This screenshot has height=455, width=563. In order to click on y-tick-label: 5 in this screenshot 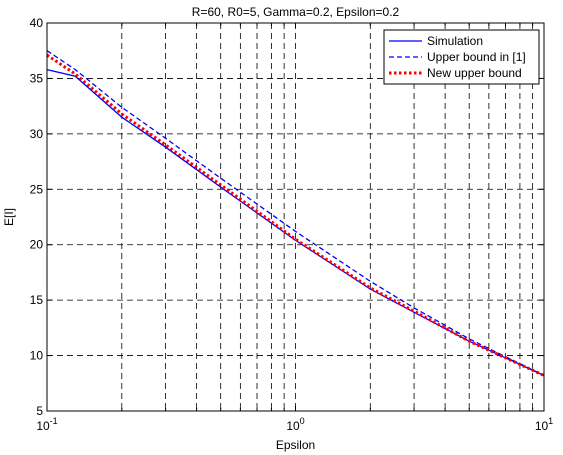, I will do `click(39, 411)`.